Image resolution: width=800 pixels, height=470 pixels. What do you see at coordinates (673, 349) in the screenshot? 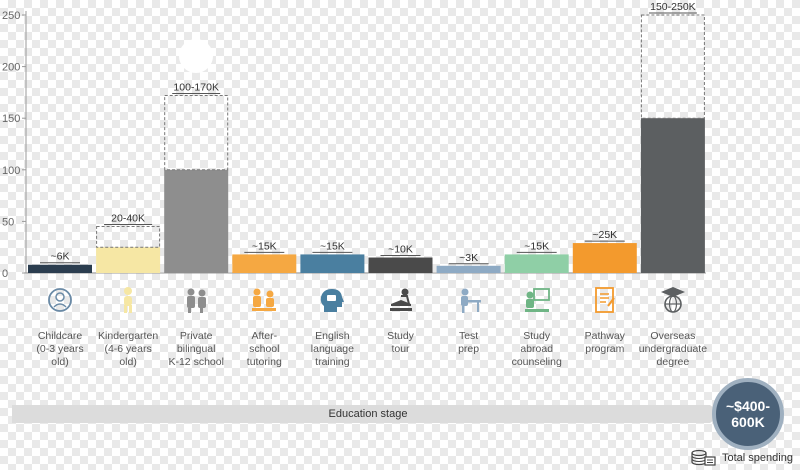
I see `category-label: Overseas undergraduate degree` at bounding box center [673, 349].